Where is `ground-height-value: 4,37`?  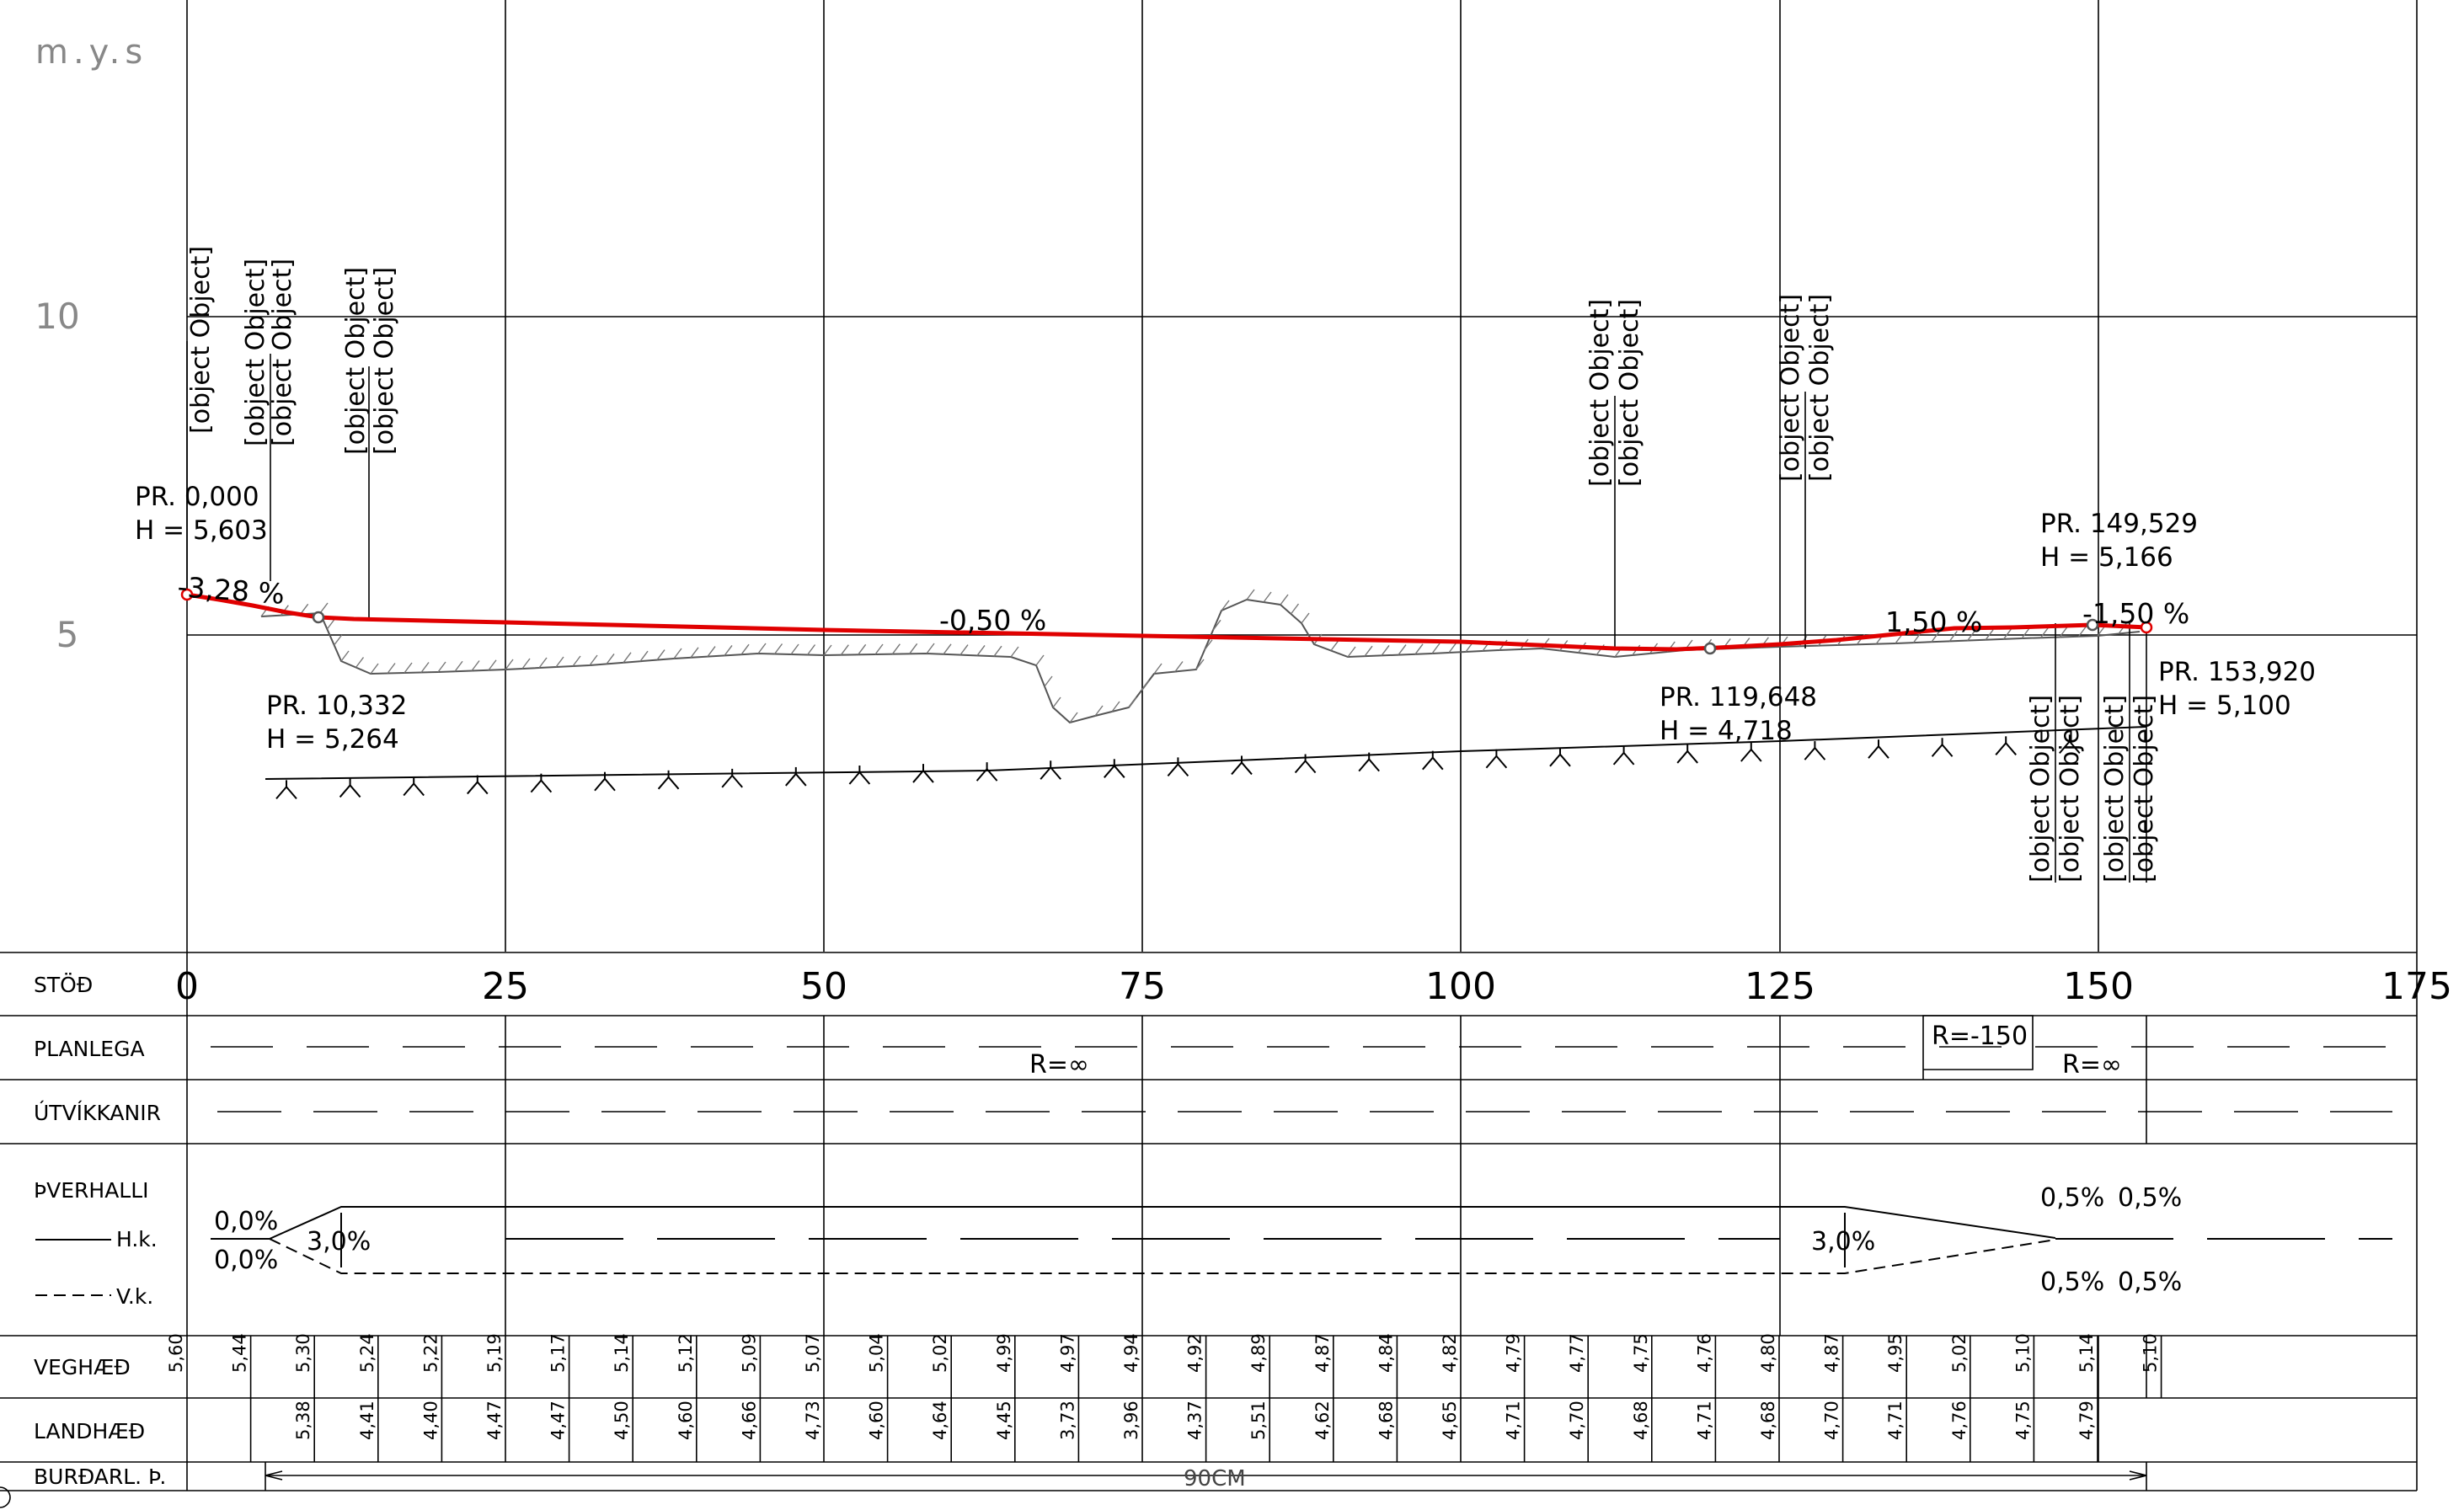 ground-height-value: 4,37 is located at coordinates (1195, 1420).